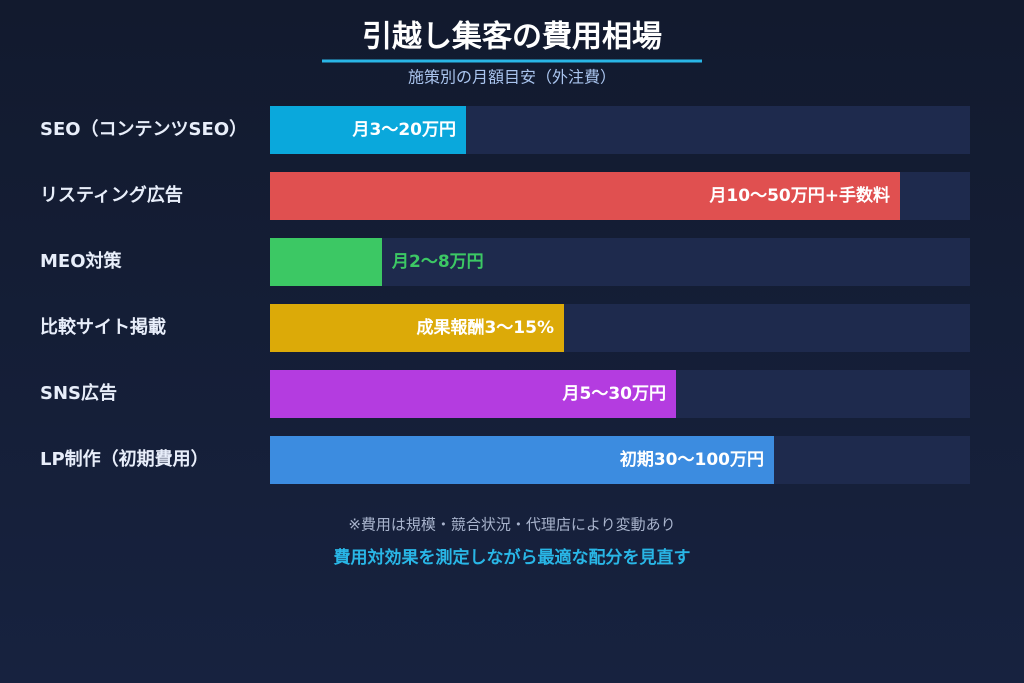 This screenshot has height=683, width=1024. What do you see at coordinates (620, 262) in the screenshot?
I see `bar-track` at bounding box center [620, 262].